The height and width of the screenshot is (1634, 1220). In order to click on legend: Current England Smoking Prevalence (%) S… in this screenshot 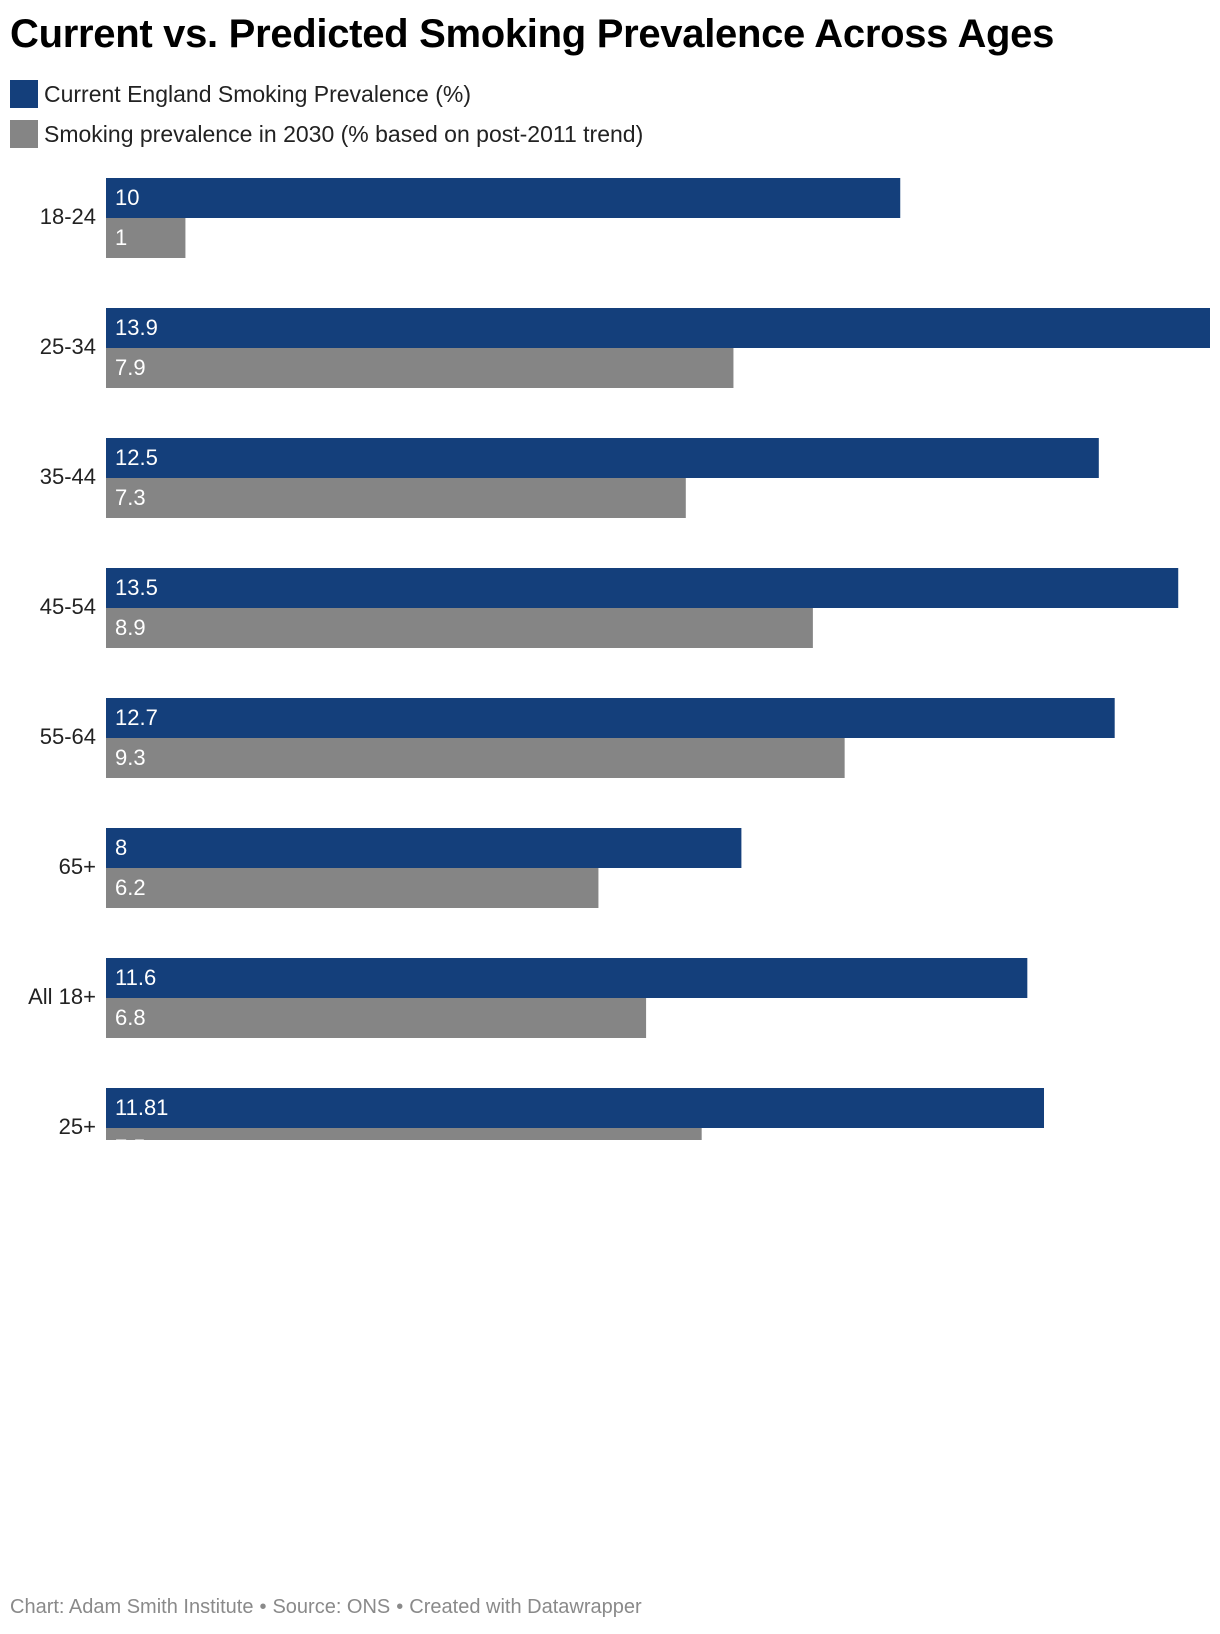, I will do `click(326, 120)`.